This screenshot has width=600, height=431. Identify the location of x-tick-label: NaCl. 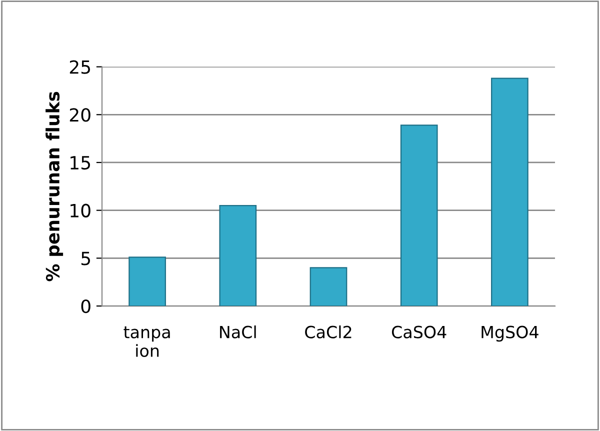
(238, 331).